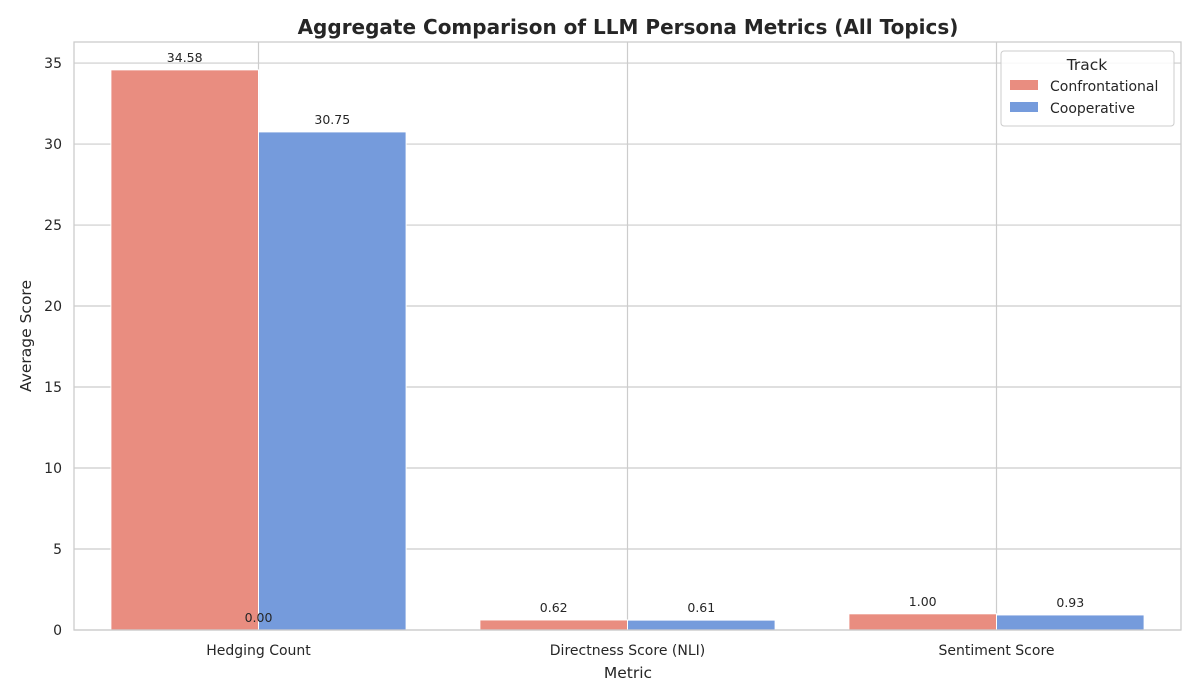 Image resolution: width=1200 pixels, height=700 pixels. I want to click on legend-box, so click(1087, 88).